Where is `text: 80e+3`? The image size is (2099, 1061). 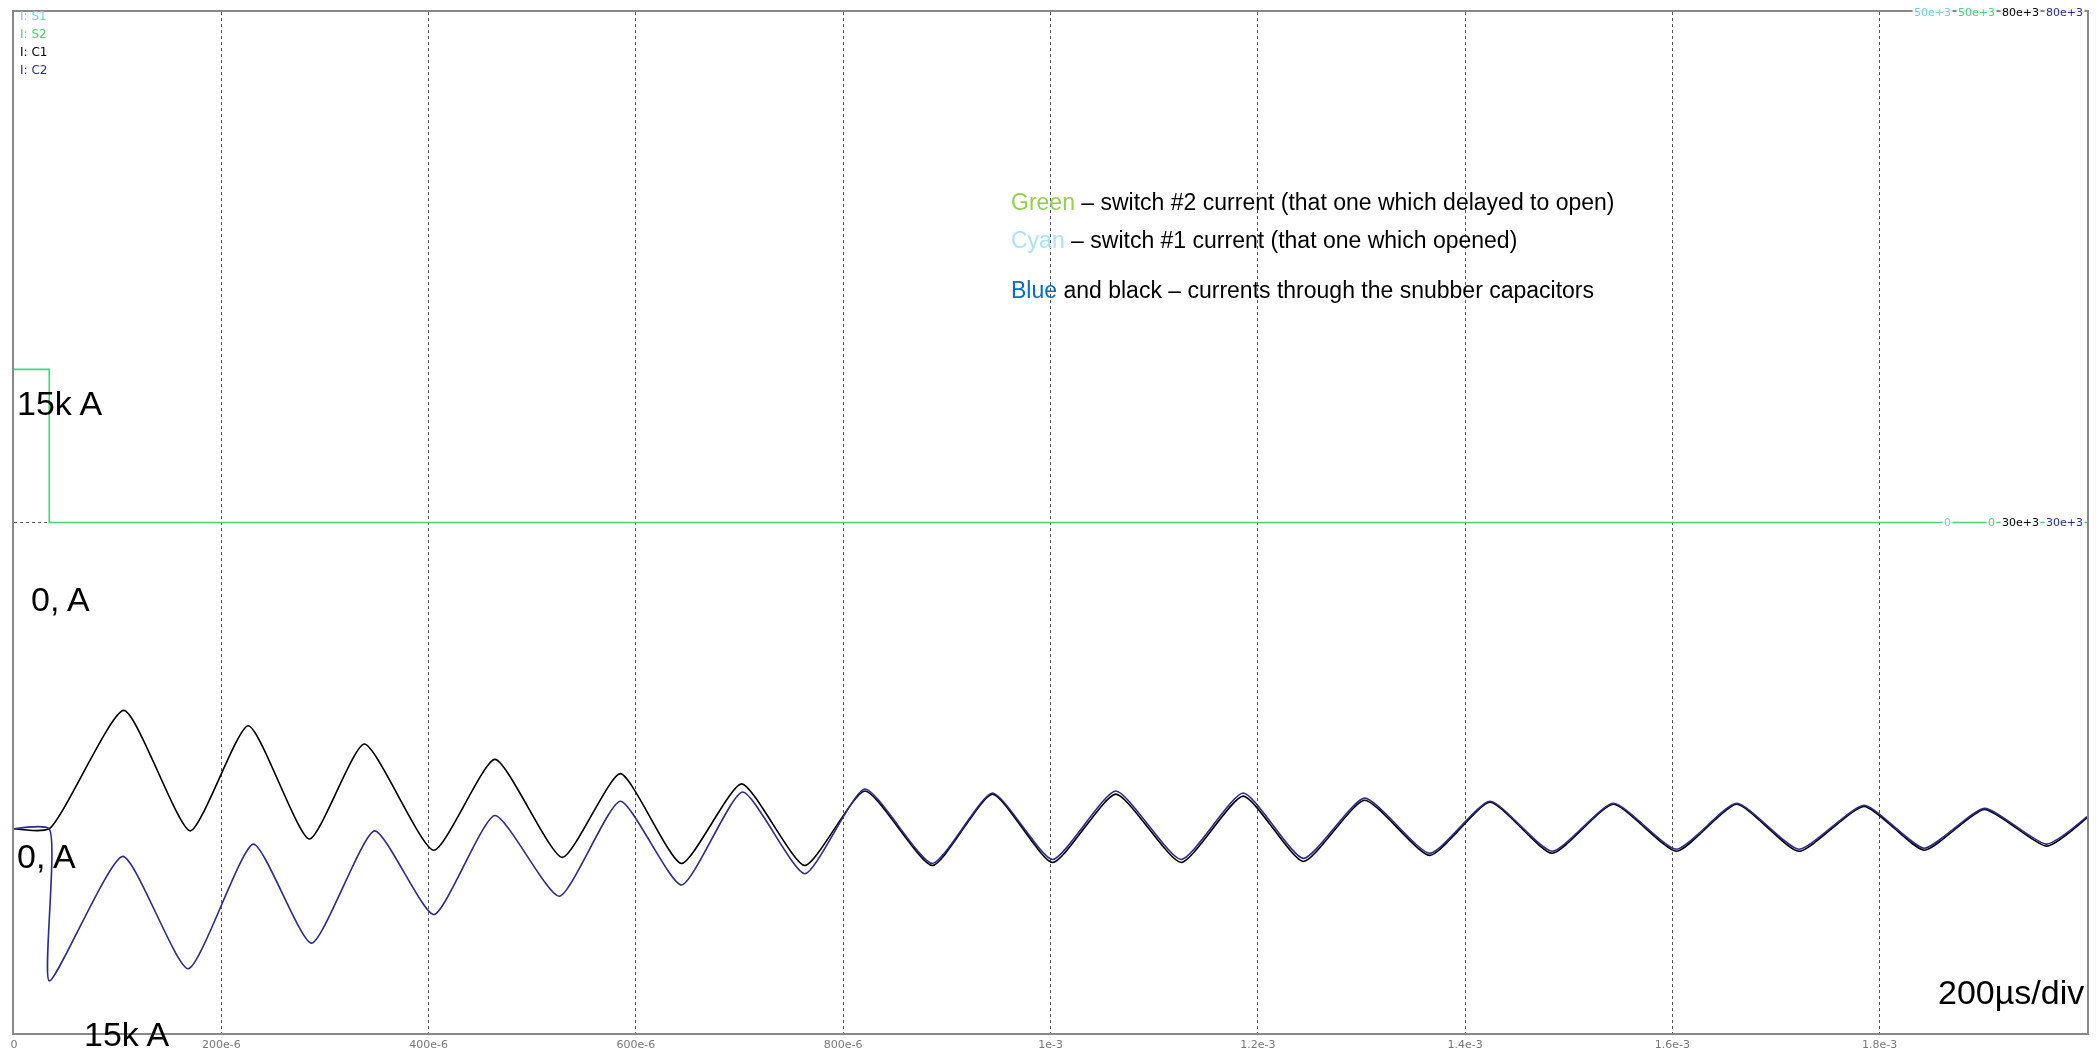 text: 80e+3 is located at coordinates (2020, 12).